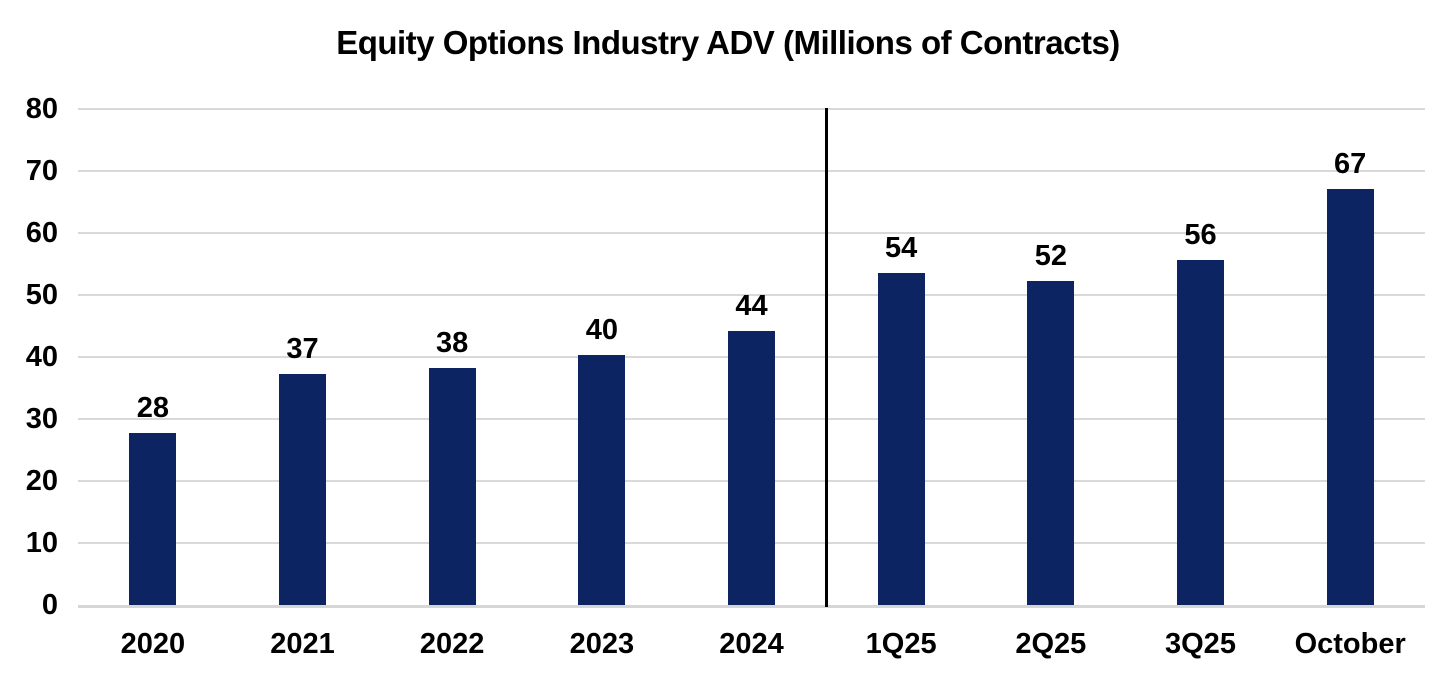  What do you see at coordinates (153, 519) in the screenshot?
I see `bar-2020` at bounding box center [153, 519].